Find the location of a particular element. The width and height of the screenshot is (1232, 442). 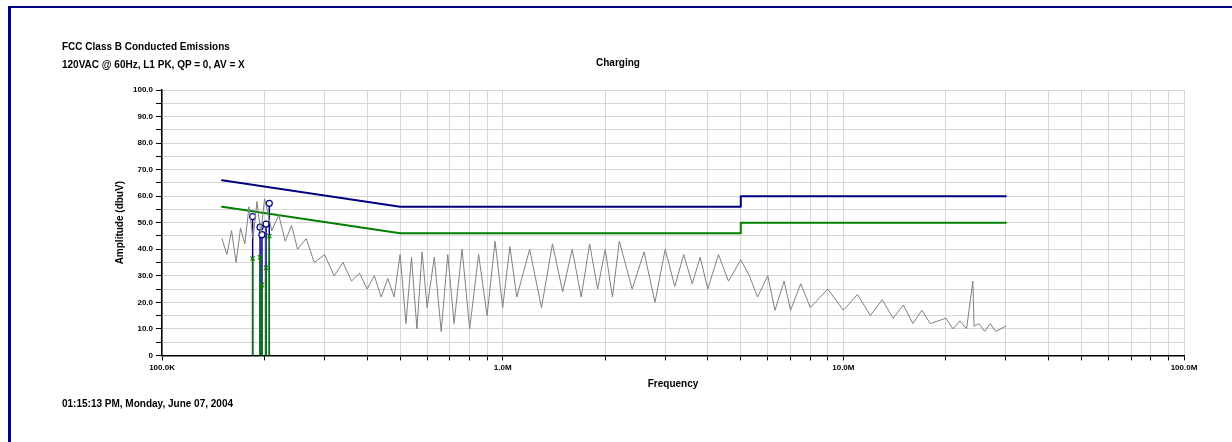

y-tick-label: 0 is located at coordinates (151, 355).